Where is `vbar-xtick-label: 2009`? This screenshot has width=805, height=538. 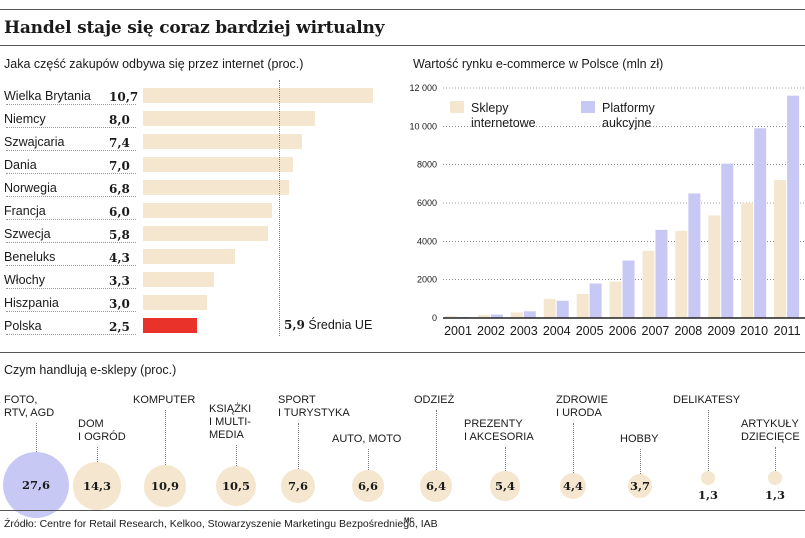
vbar-xtick-label: 2009 is located at coordinates (721, 331).